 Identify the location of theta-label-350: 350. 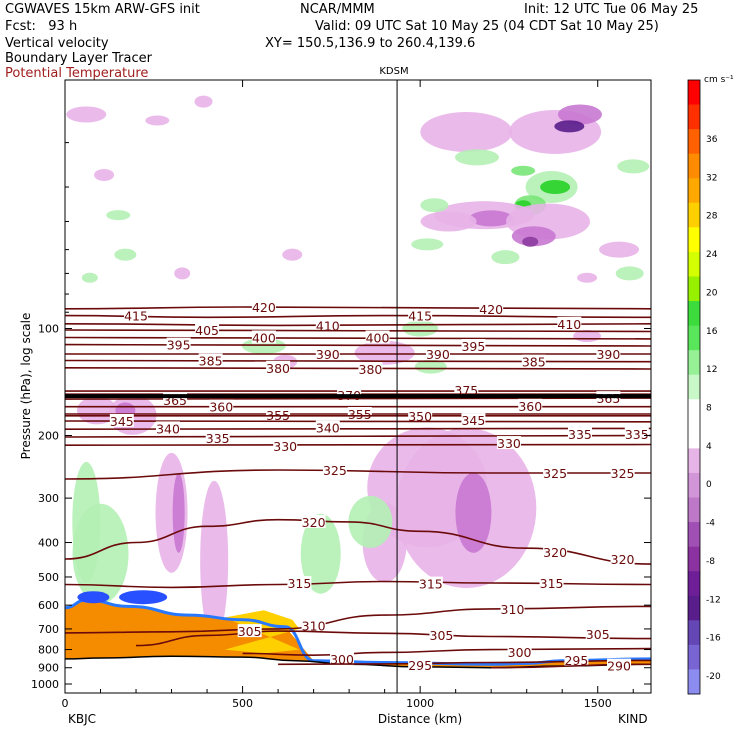
(420, 416).